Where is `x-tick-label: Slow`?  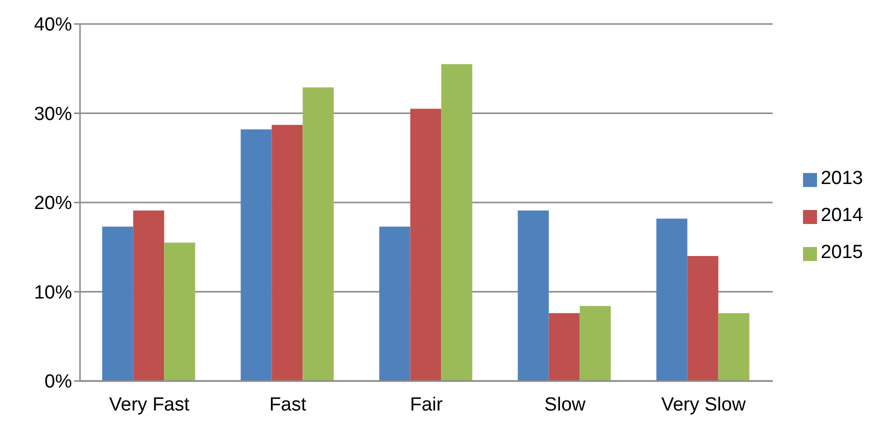 x-tick-label: Slow is located at coordinates (565, 405).